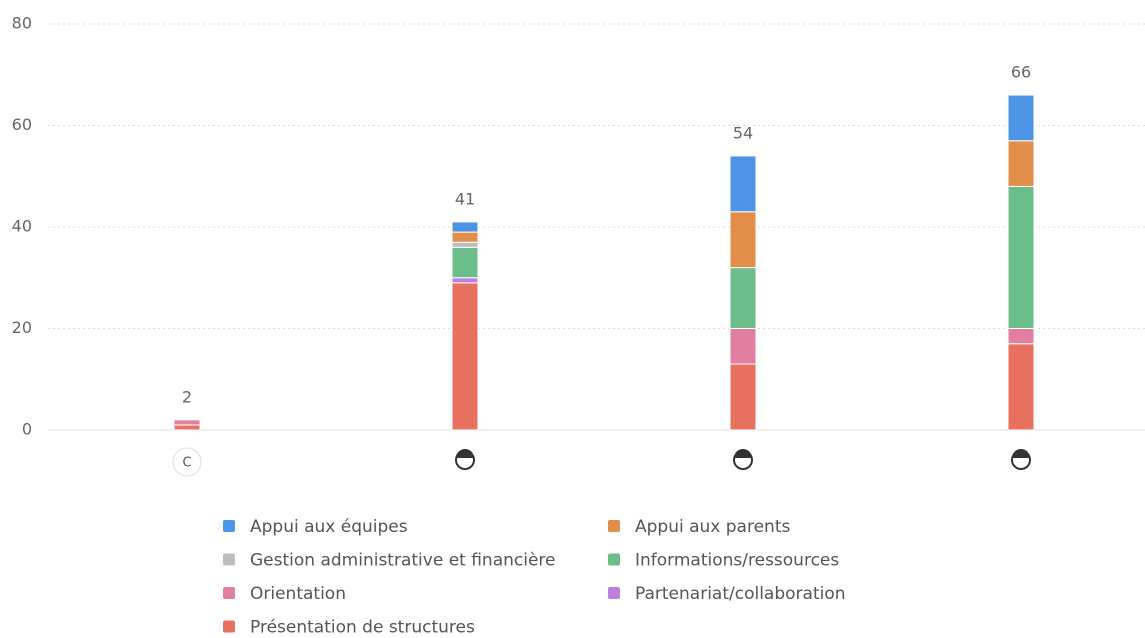 The image size is (1145, 638). Describe the element at coordinates (740, 594) in the screenshot. I see `legend-label: Partenariat/collaboration` at that location.